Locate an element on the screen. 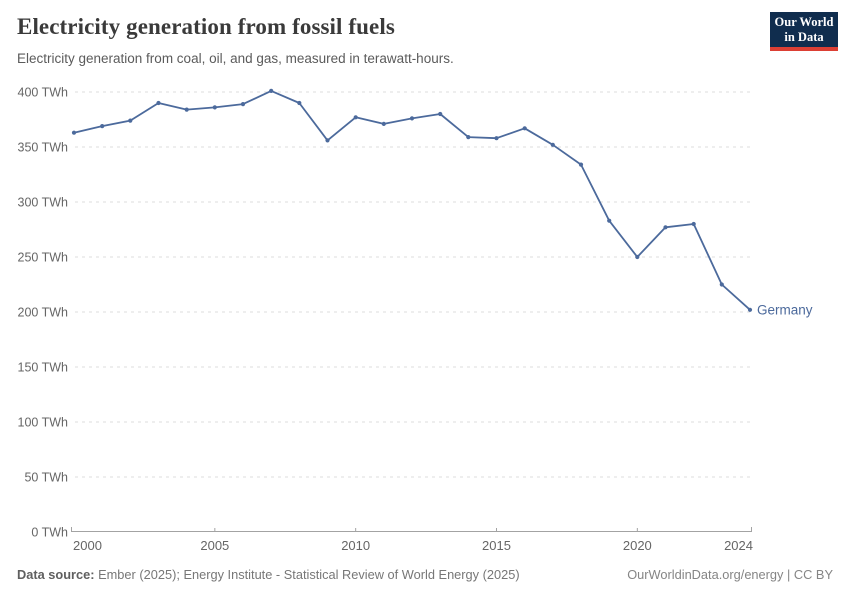 The image size is (850, 600). entity-label: Germany is located at coordinates (785, 309).